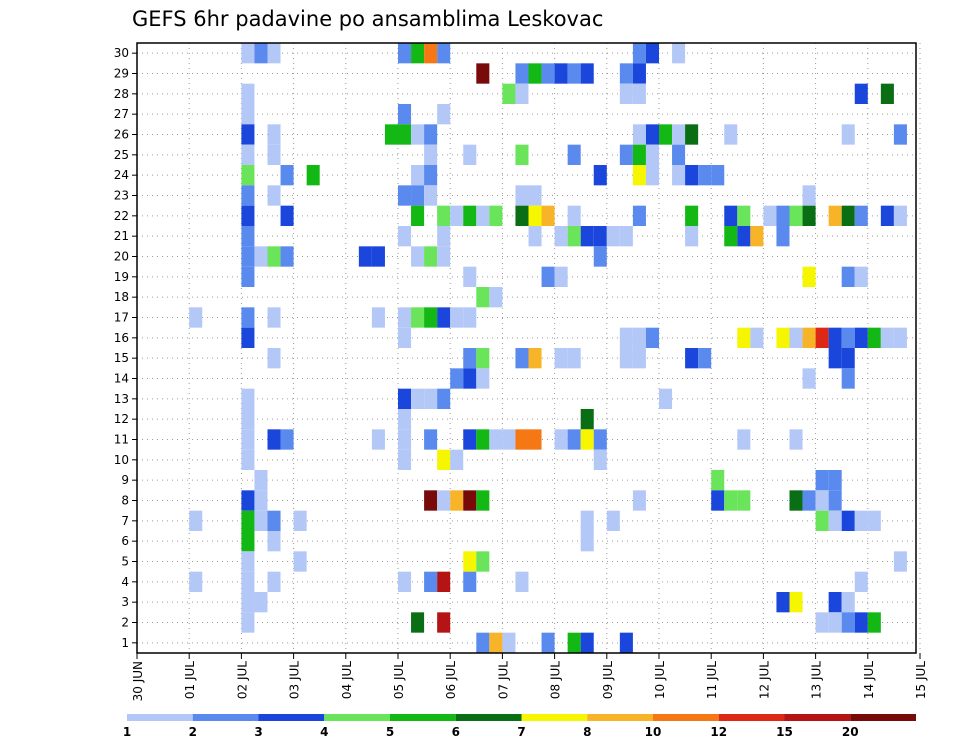 This screenshot has height=742, width=960. What do you see at coordinates (399, 680) in the screenshot?
I see `x-tick-label: 05 JUL` at bounding box center [399, 680].